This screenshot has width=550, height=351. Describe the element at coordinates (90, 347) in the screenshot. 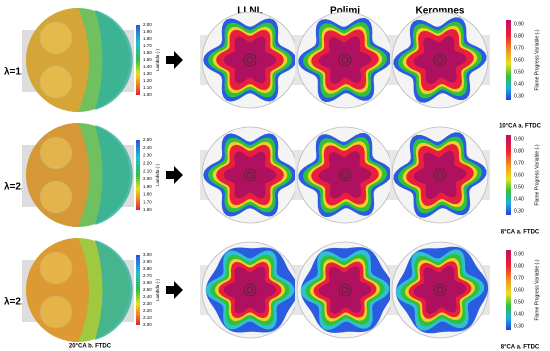

I see `time-caption: 20°CA b. FTDC` at that location.